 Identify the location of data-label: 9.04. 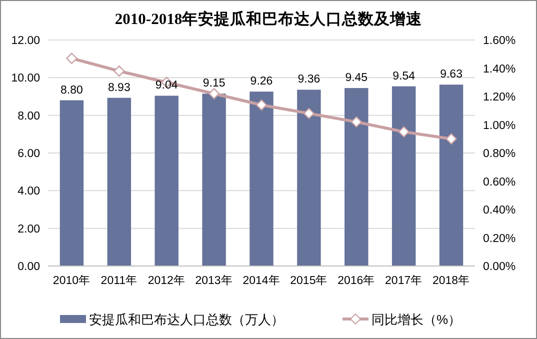
(166, 86).